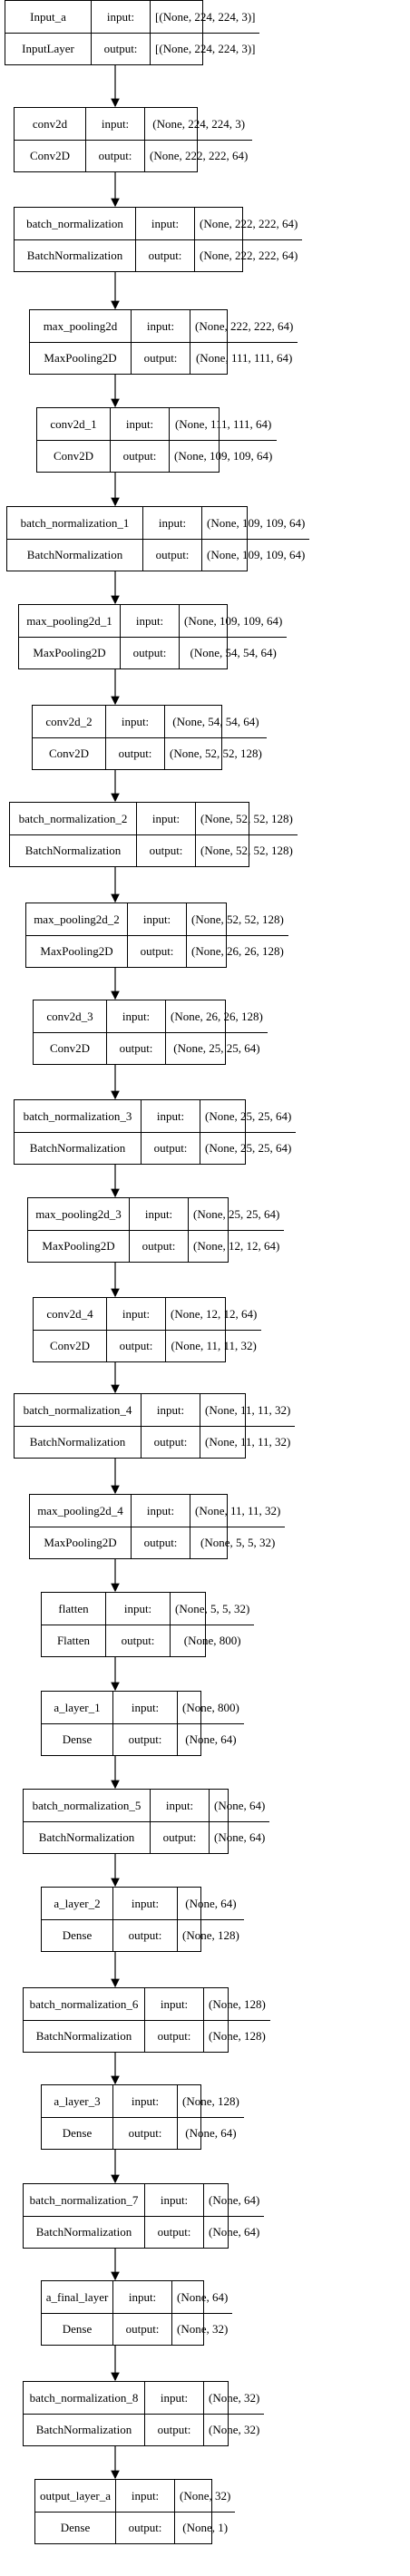 Image resolution: width=410 pixels, height=2576 pixels. Describe the element at coordinates (78, 1409) in the screenshot. I see `layer-name: batch_normalization_4` at that location.